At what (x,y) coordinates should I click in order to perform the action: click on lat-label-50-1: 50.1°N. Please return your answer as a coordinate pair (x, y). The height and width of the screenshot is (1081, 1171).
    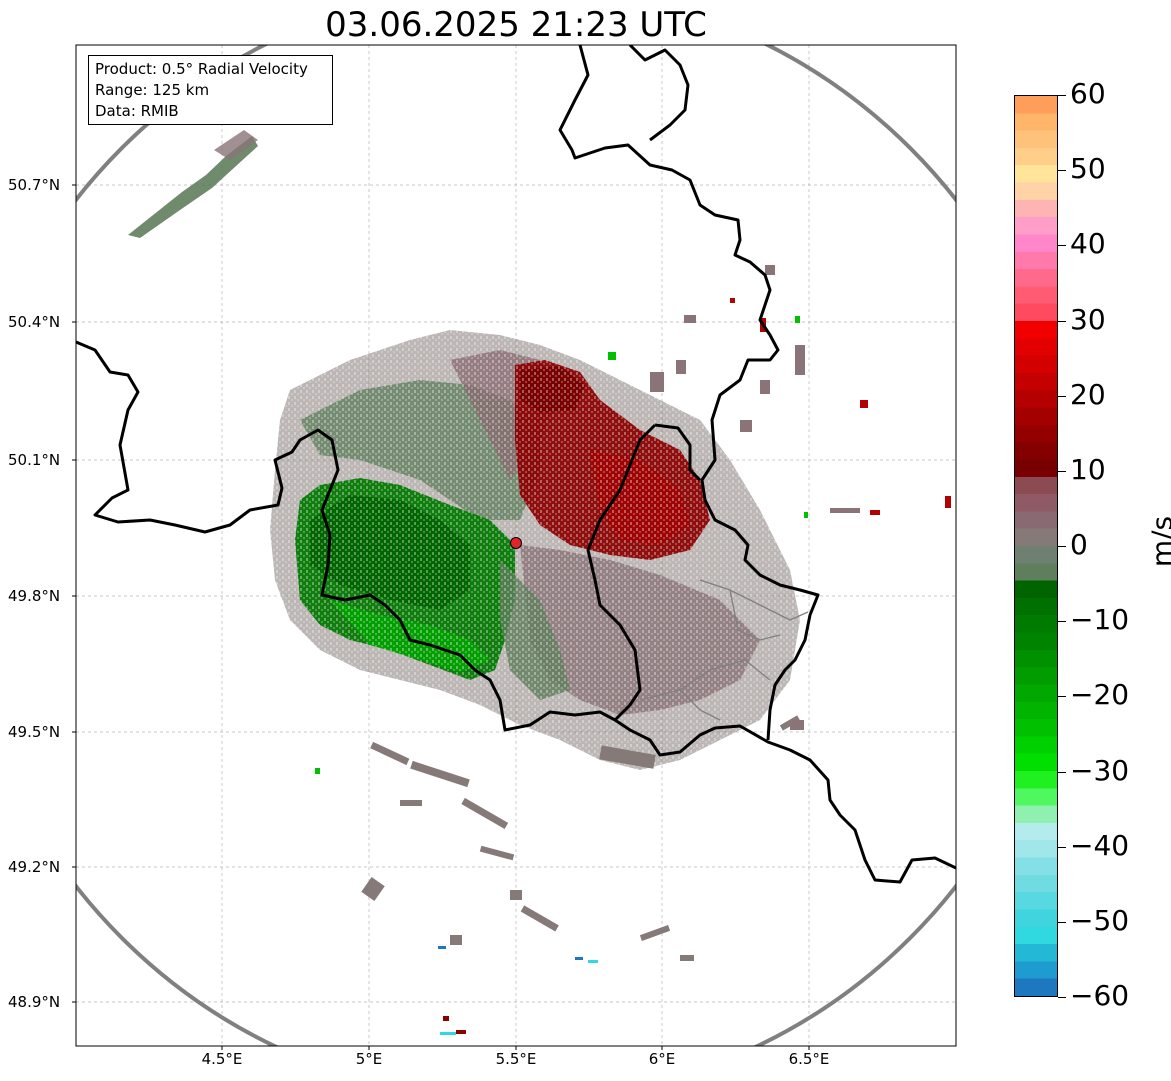
    Looking at the image, I should click on (34, 460).